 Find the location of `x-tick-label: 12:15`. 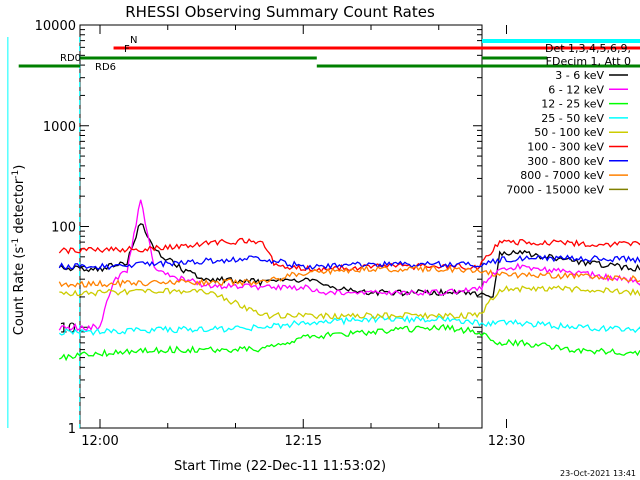

x-tick-label: 12:15 is located at coordinates (303, 441).